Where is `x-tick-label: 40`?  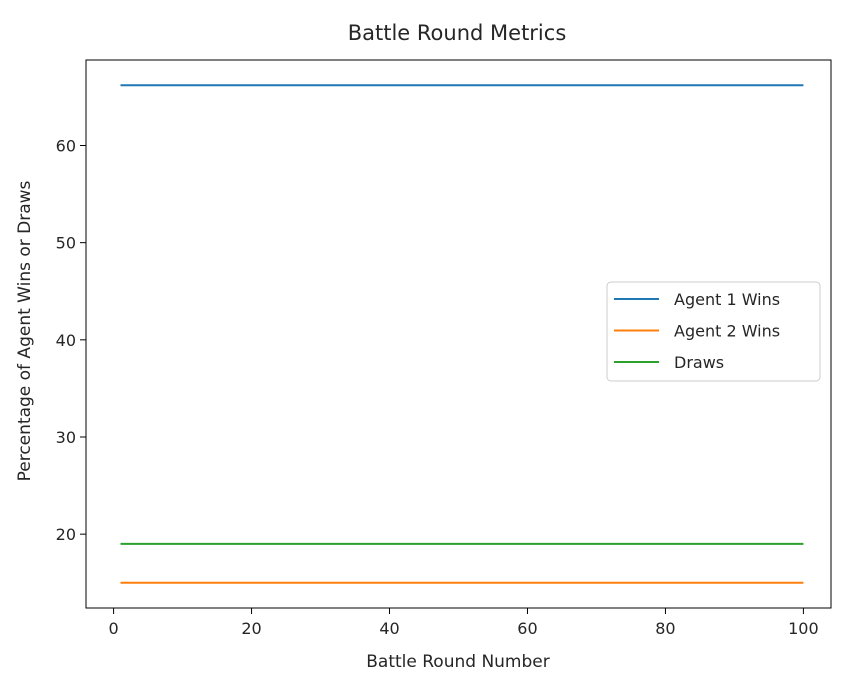
x-tick-label: 40 is located at coordinates (389, 628).